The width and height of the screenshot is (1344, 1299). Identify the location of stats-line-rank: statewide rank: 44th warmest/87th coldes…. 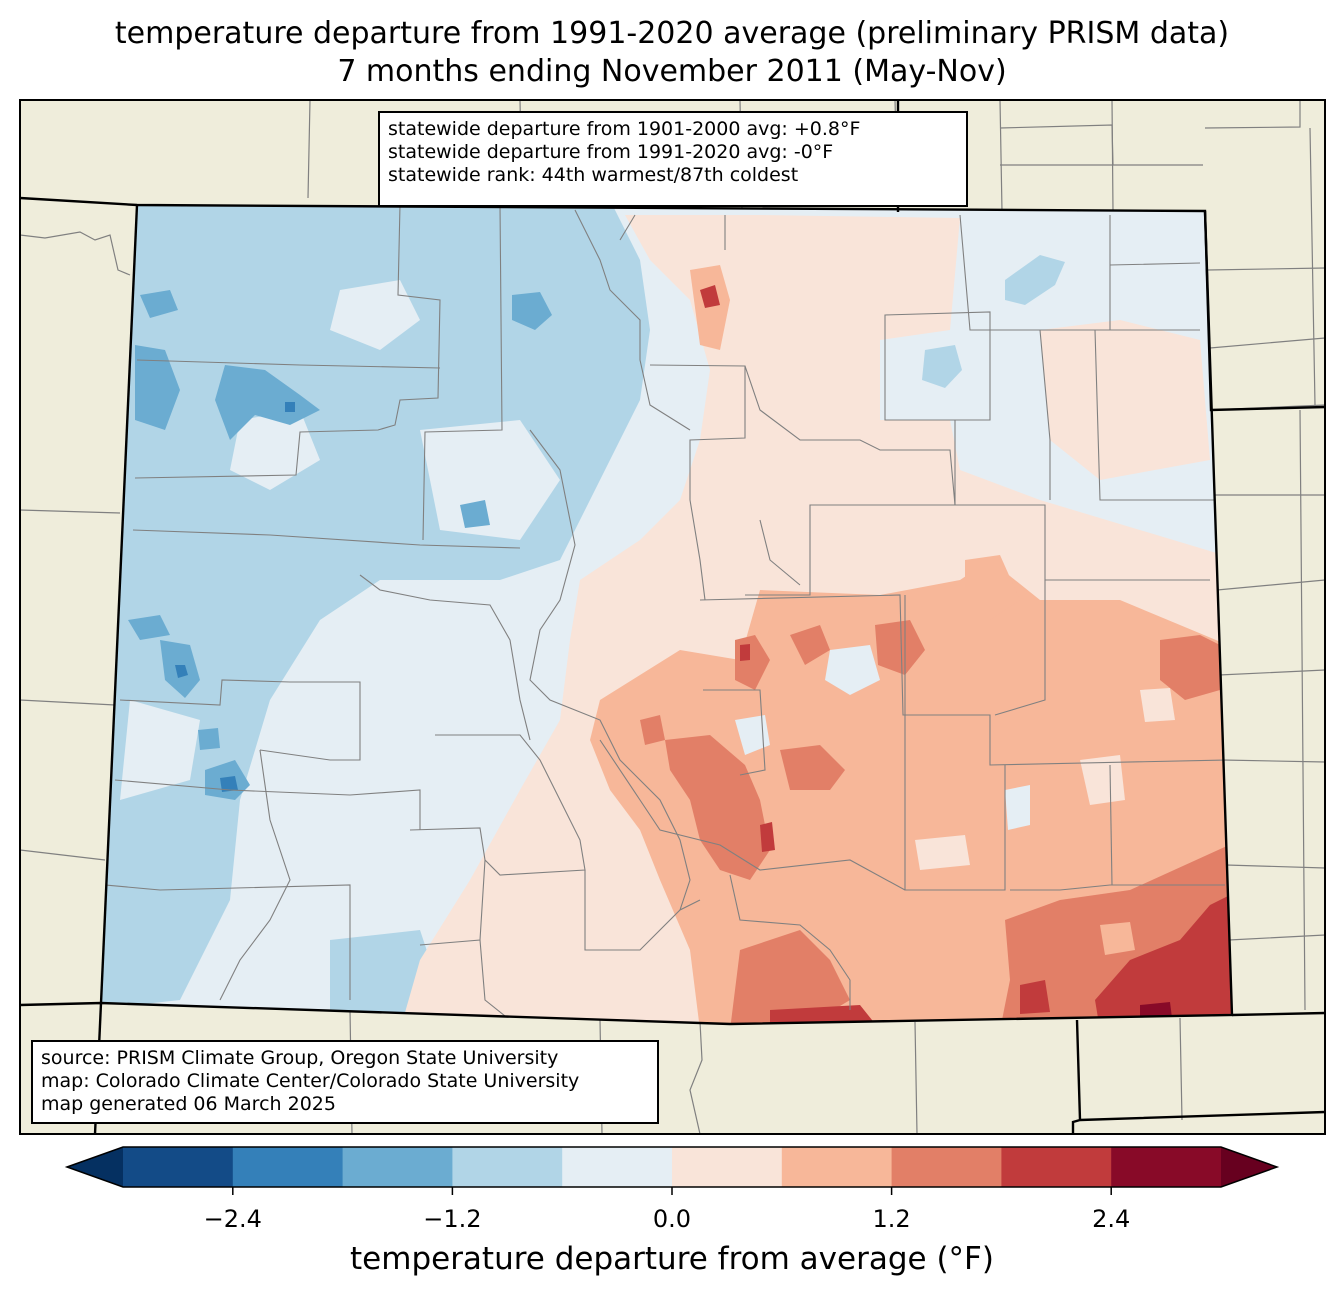
(593, 175).